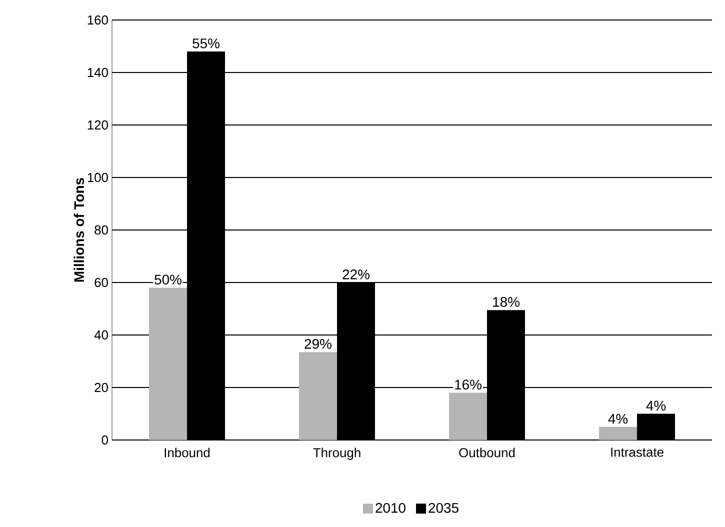 Image resolution: width=725 pixels, height=527 pixels. Describe the element at coordinates (443, 507) in the screenshot. I see `legend-label: 2035` at that location.